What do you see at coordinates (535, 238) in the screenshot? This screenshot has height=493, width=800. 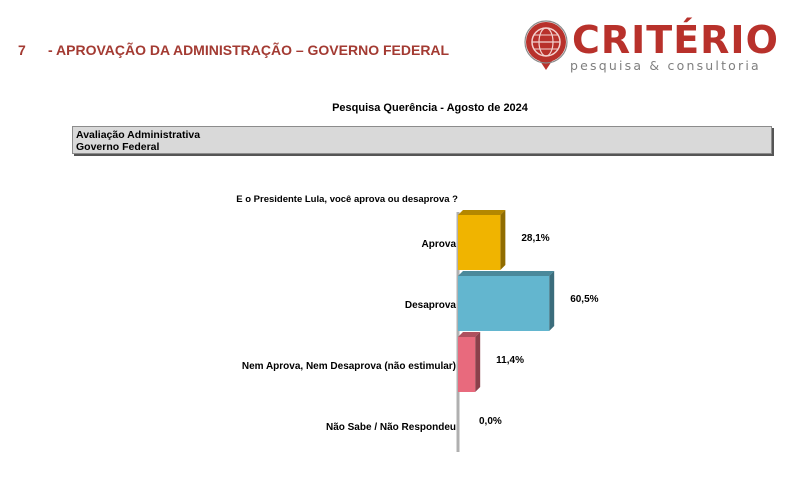 I see `value-label: 28,1%` at bounding box center [535, 238].